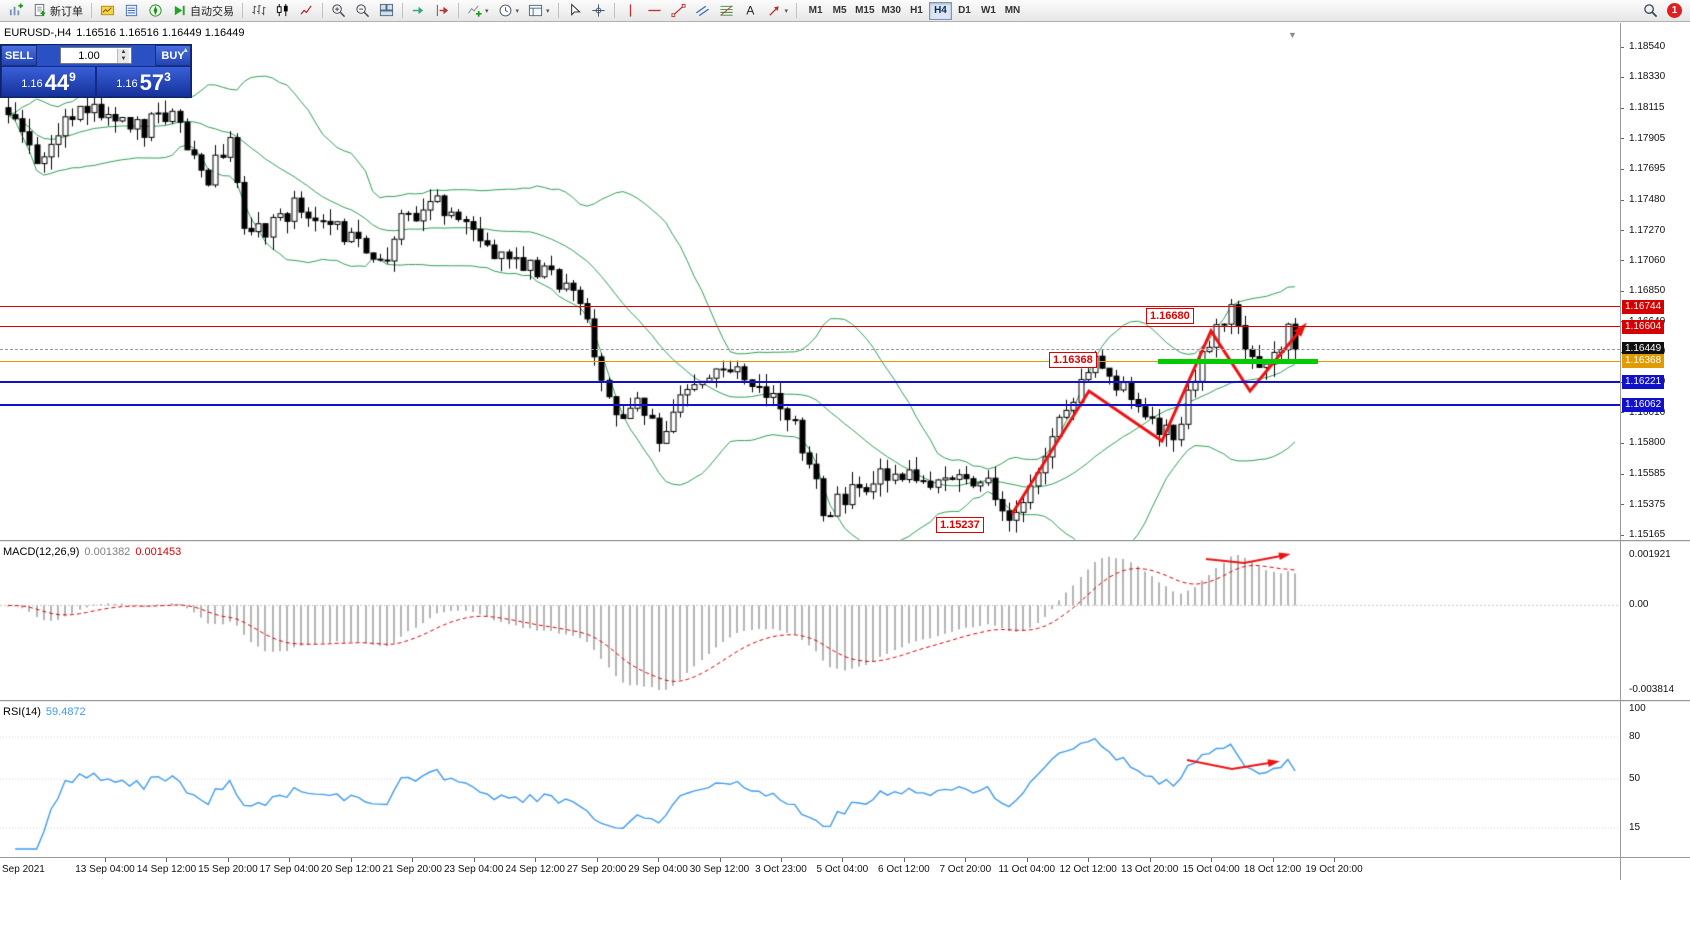  I want to click on chart-shift-button, so click(442, 11).